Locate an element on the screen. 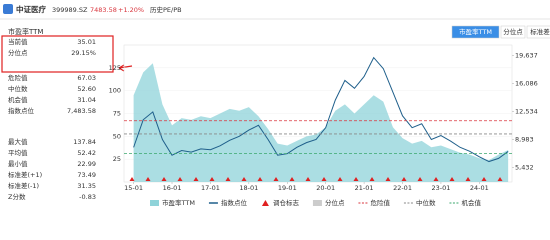 This screenshot has width=550, height=240. x-tick-label: 18-01 is located at coordinates (248, 188).